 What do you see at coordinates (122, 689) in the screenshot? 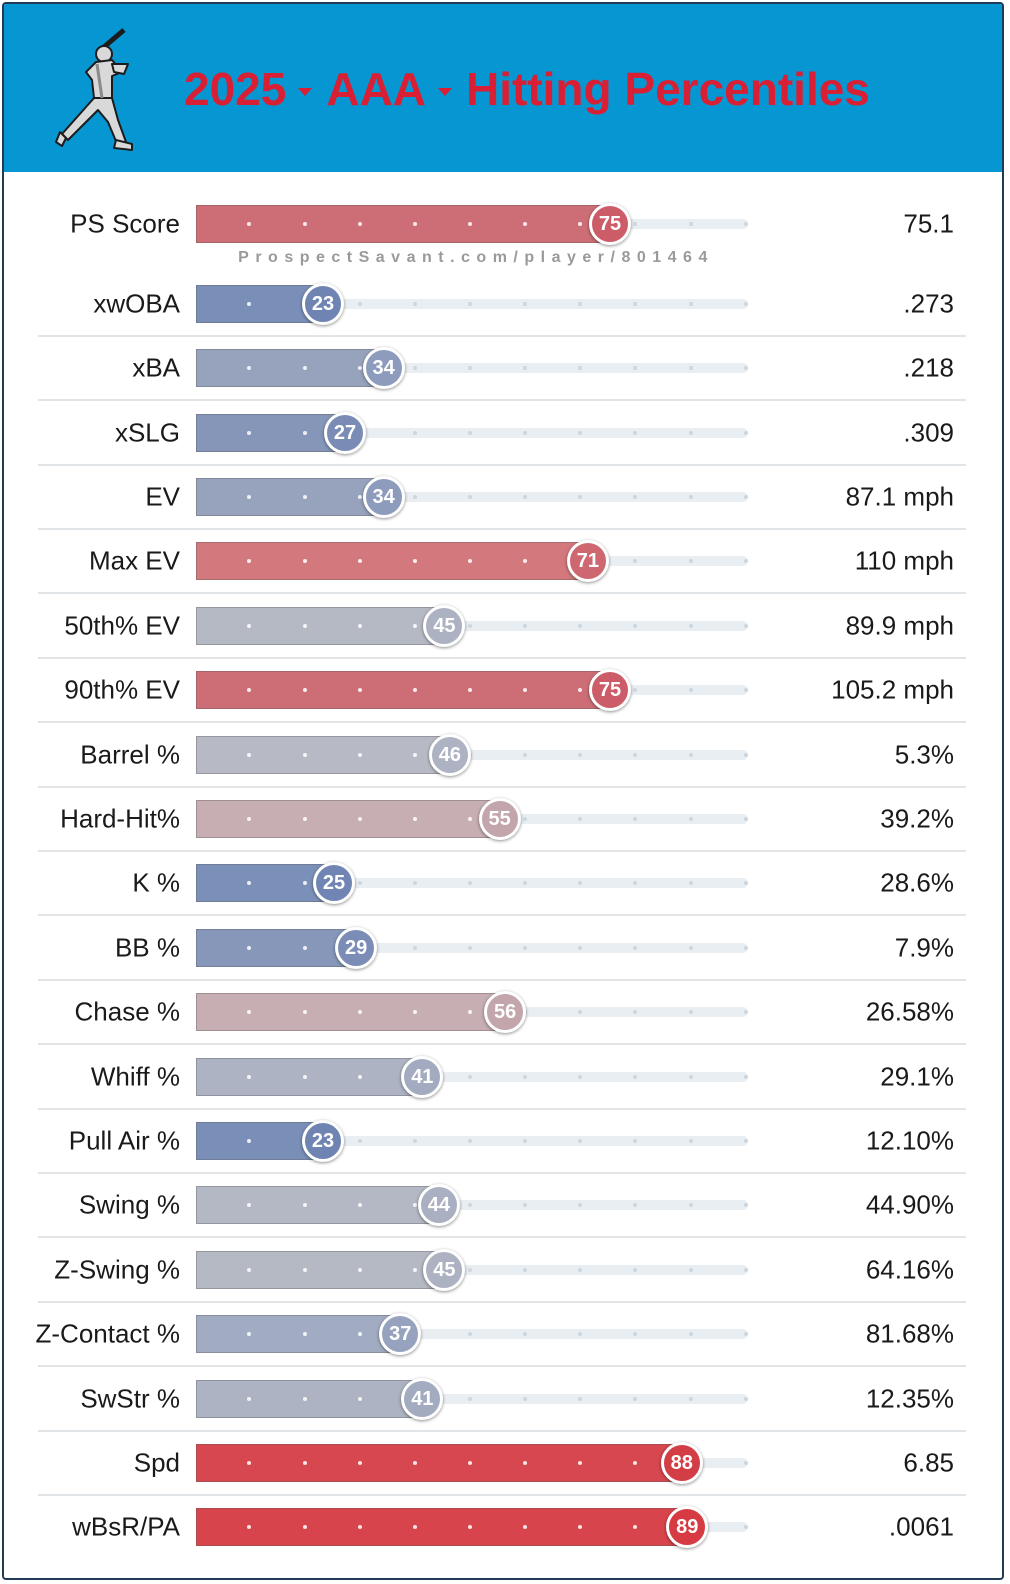
I see `stat-label: 90th% EV` at bounding box center [122, 689].